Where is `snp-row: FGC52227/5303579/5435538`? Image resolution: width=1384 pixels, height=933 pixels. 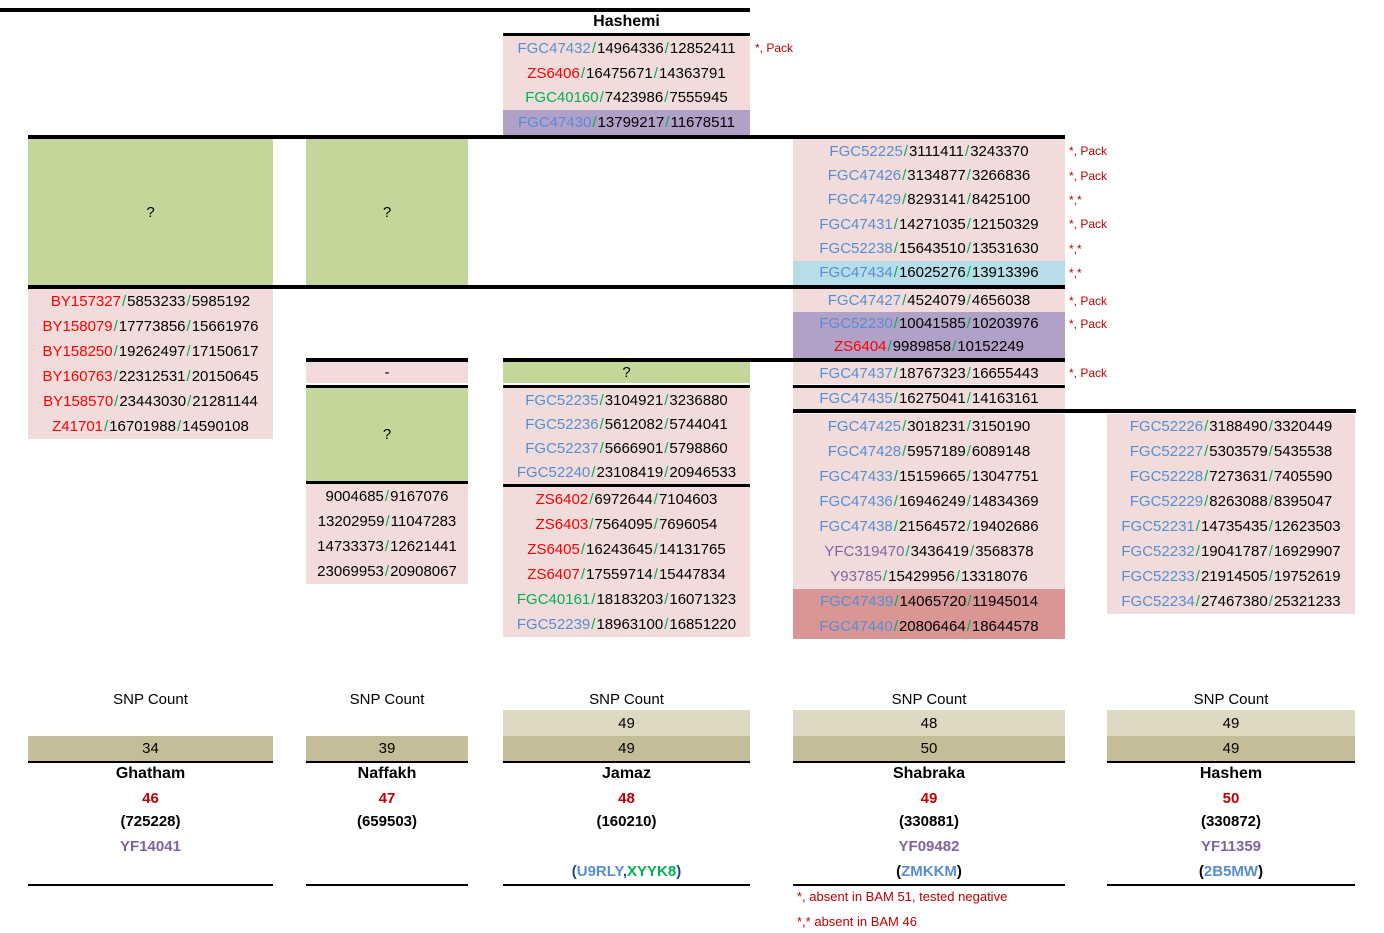 snp-row: FGC52227/5303579/5435538 is located at coordinates (1231, 451).